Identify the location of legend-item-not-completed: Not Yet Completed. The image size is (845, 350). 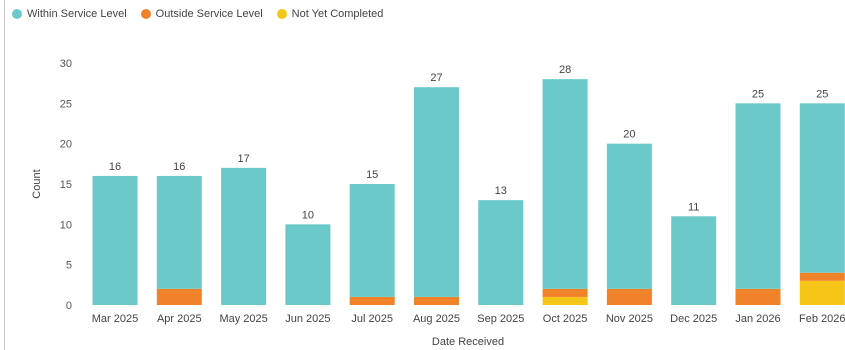
(330, 14).